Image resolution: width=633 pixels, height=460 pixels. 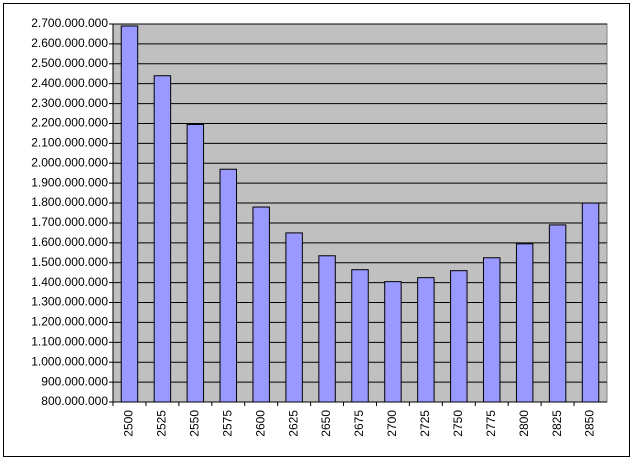 What do you see at coordinates (162, 423) in the screenshot?
I see `x-tick-label: 2525` at bounding box center [162, 423].